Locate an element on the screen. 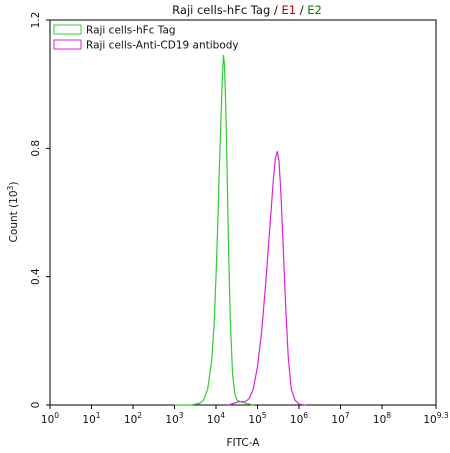  y-tick-label: 0 is located at coordinates (36, 405).